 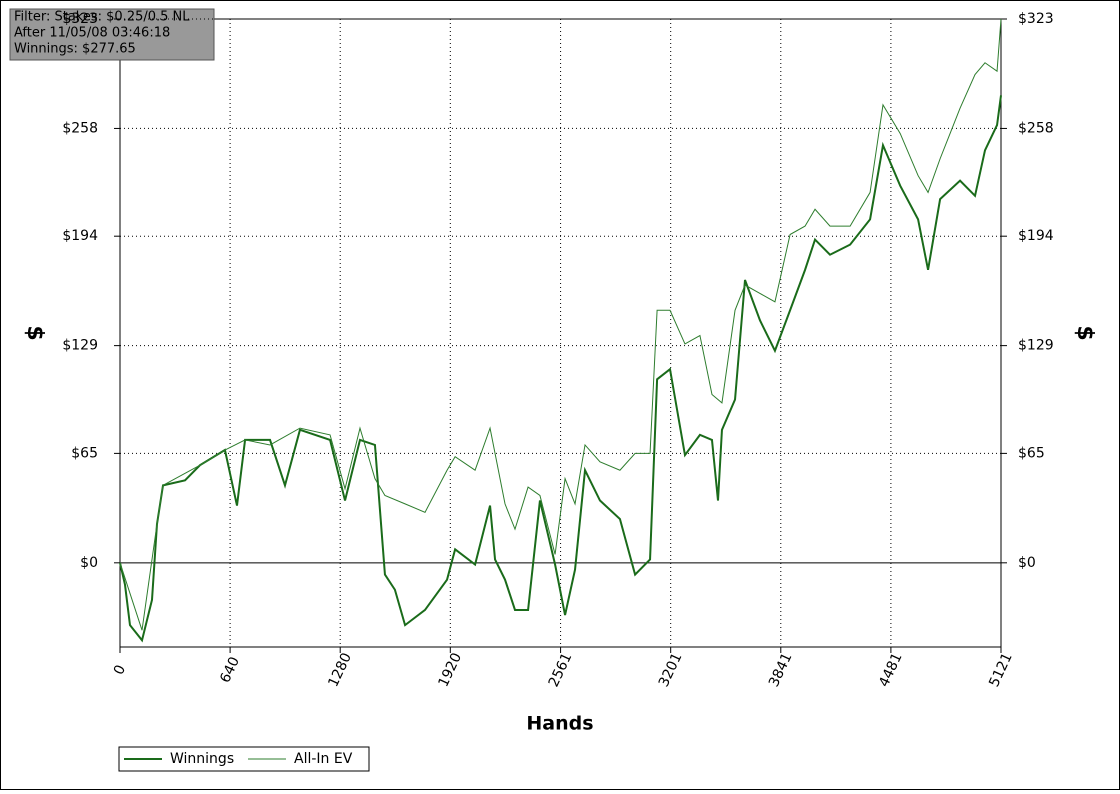 I want to click on info-box, so click(x=112, y=34).